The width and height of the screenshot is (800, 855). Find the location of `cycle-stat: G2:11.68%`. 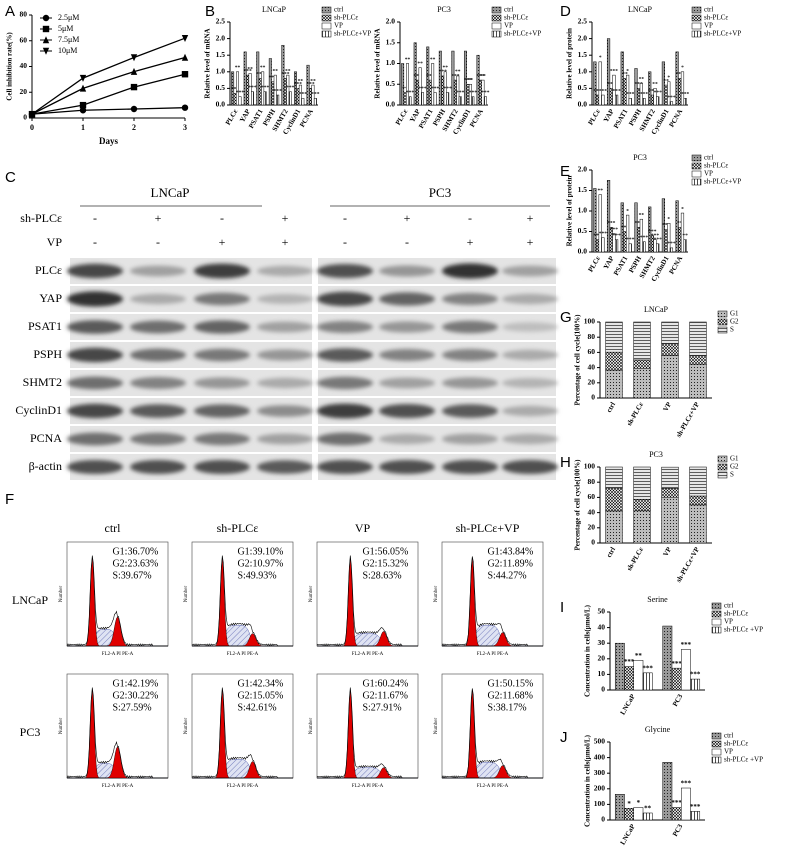

cycle-stat: G2:11.68% is located at coordinates (509, 695).